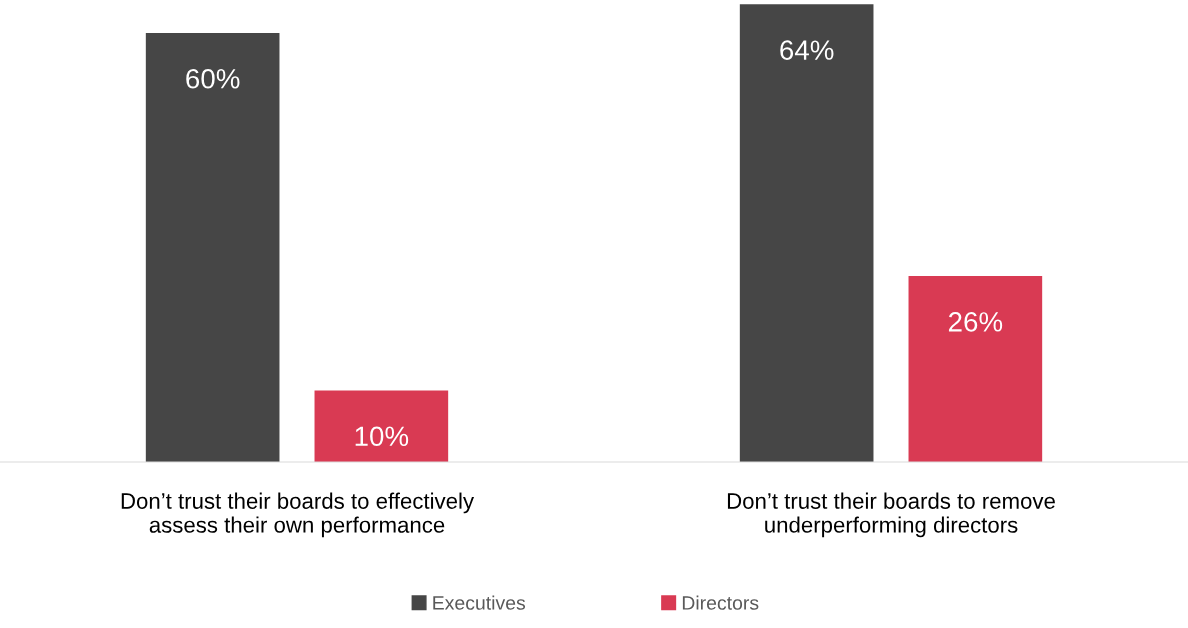 Image resolution: width=1188 pixels, height=628 pixels. I want to click on x-tick-label: Don’t trust their boards to effectively assess their own performance, so click(298, 515).